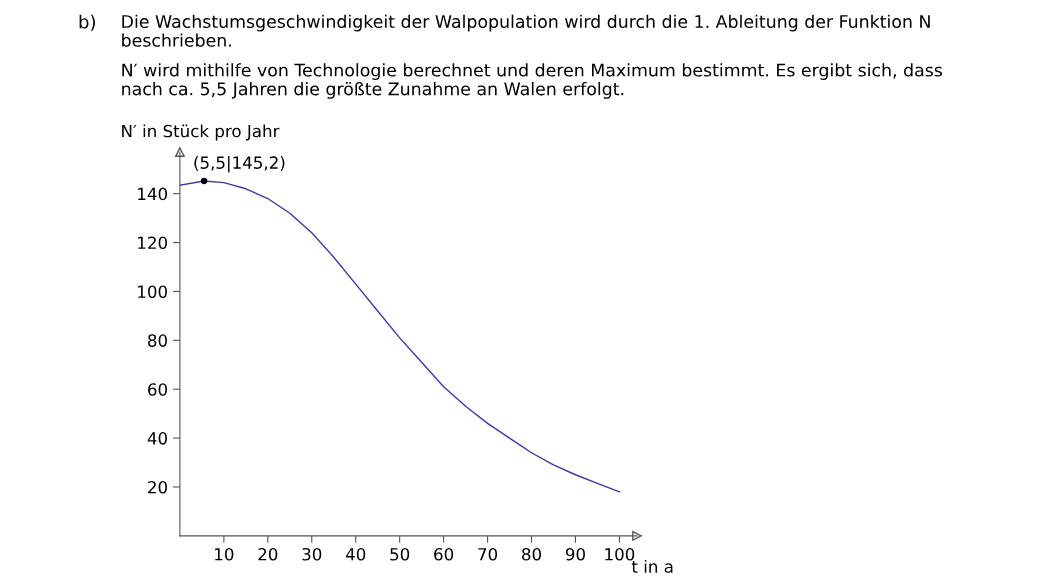  What do you see at coordinates (268, 554) in the screenshot?
I see `x-tick-label: 20` at bounding box center [268, 554].